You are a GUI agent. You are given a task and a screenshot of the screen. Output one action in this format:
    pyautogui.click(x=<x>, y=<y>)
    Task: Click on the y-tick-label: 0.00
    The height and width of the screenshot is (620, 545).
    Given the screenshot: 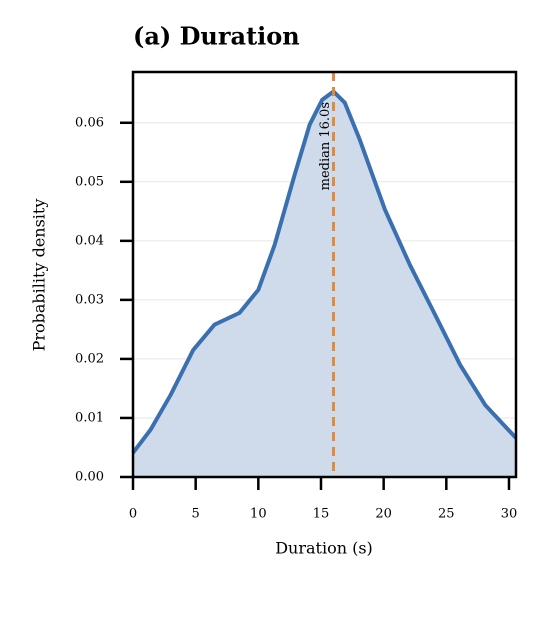 What is the action you would take?
    pyautogui.click(x=89, y=477)
    